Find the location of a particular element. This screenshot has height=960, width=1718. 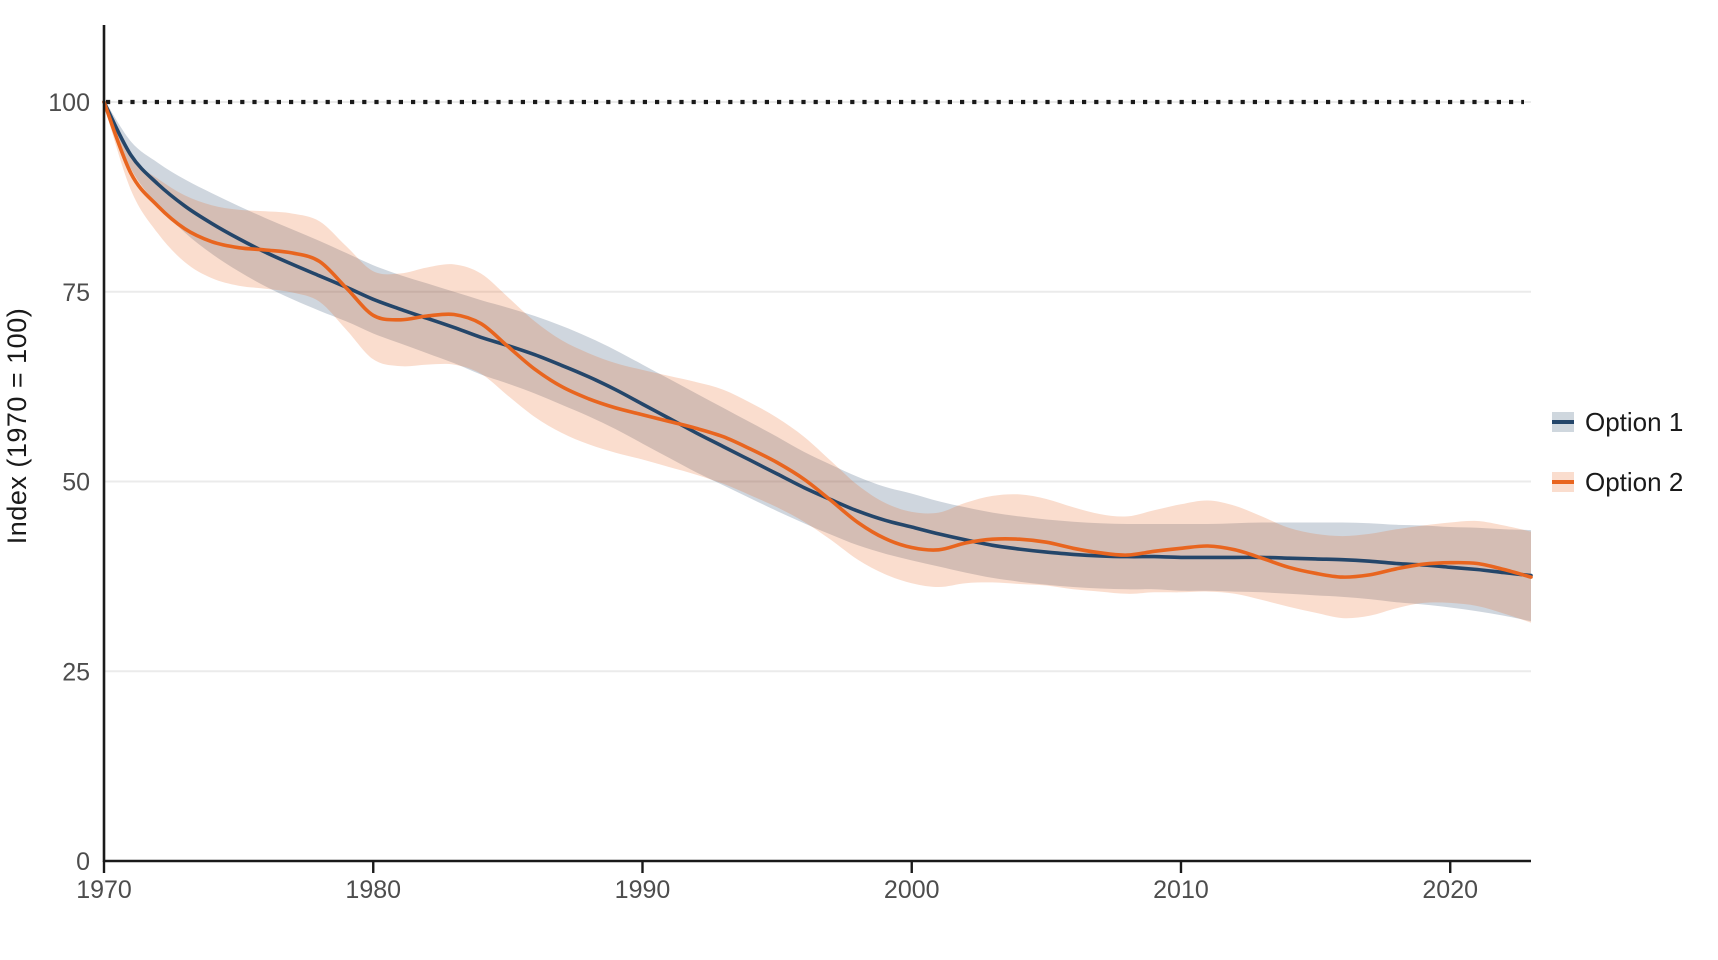

x-tick-label-1970: 1970 is located at coordinates (104, 890).